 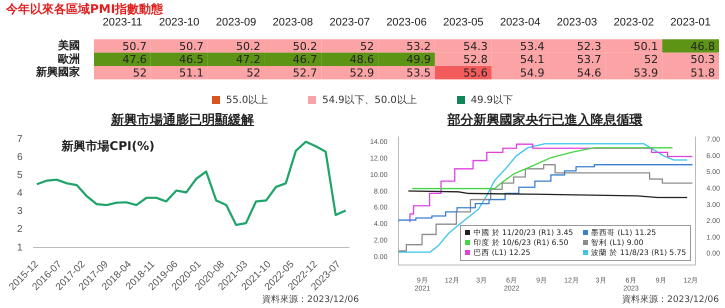 What do you see at coordinates (577, 22) in the screenshot?
I see `x-tick-label: 2023-03` at bounding box center [577, 22].